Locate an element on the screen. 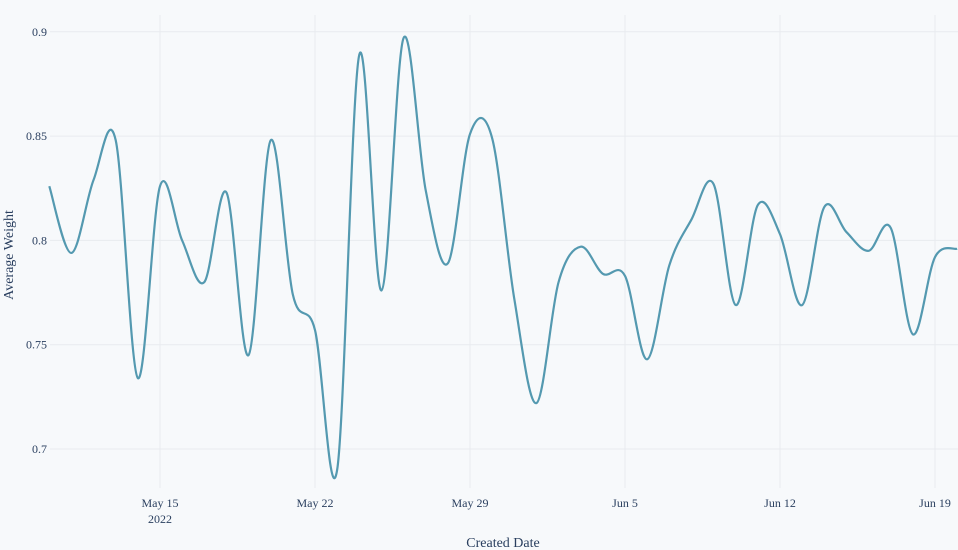  y-tick-label: 0.75 is located at coordinates (36, 345).